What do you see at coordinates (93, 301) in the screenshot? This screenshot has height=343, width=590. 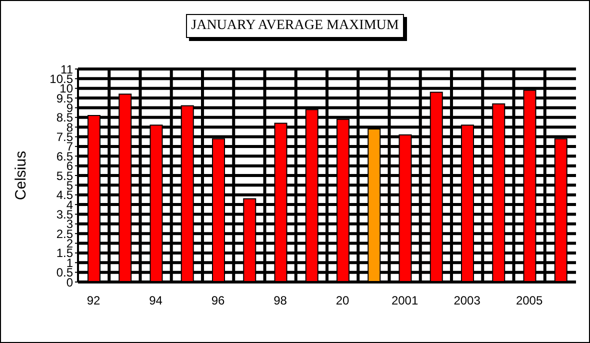 I see `x-tick-label: 92` at bounding box center [93, 301].